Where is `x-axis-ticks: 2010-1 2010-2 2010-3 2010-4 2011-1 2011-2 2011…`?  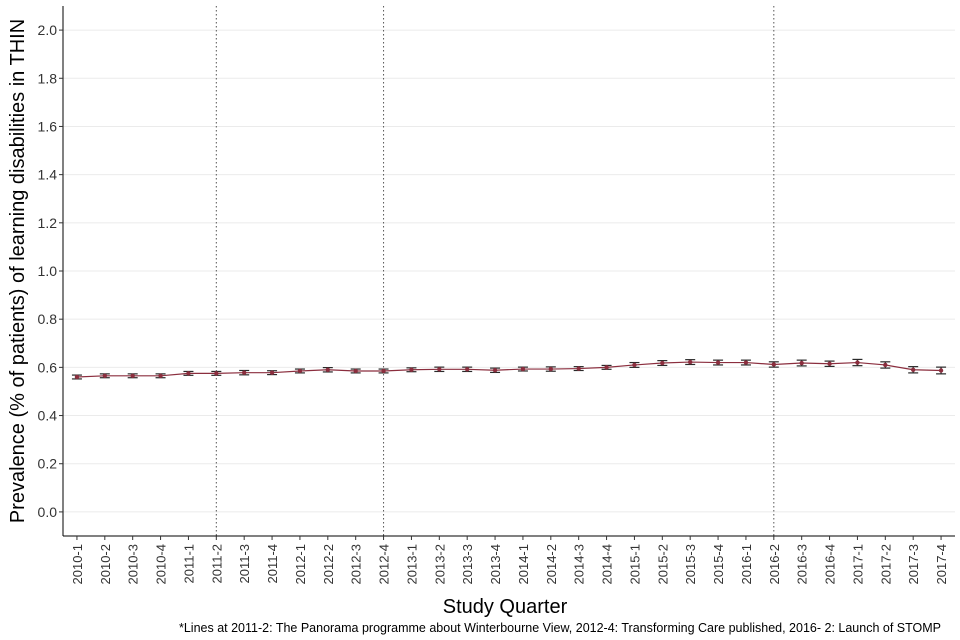 x-axis-ticks: 2010-1 2010-2 2010-3 2010-4 2011-1 2011-2 2011… is located at coordinates (509, 560).